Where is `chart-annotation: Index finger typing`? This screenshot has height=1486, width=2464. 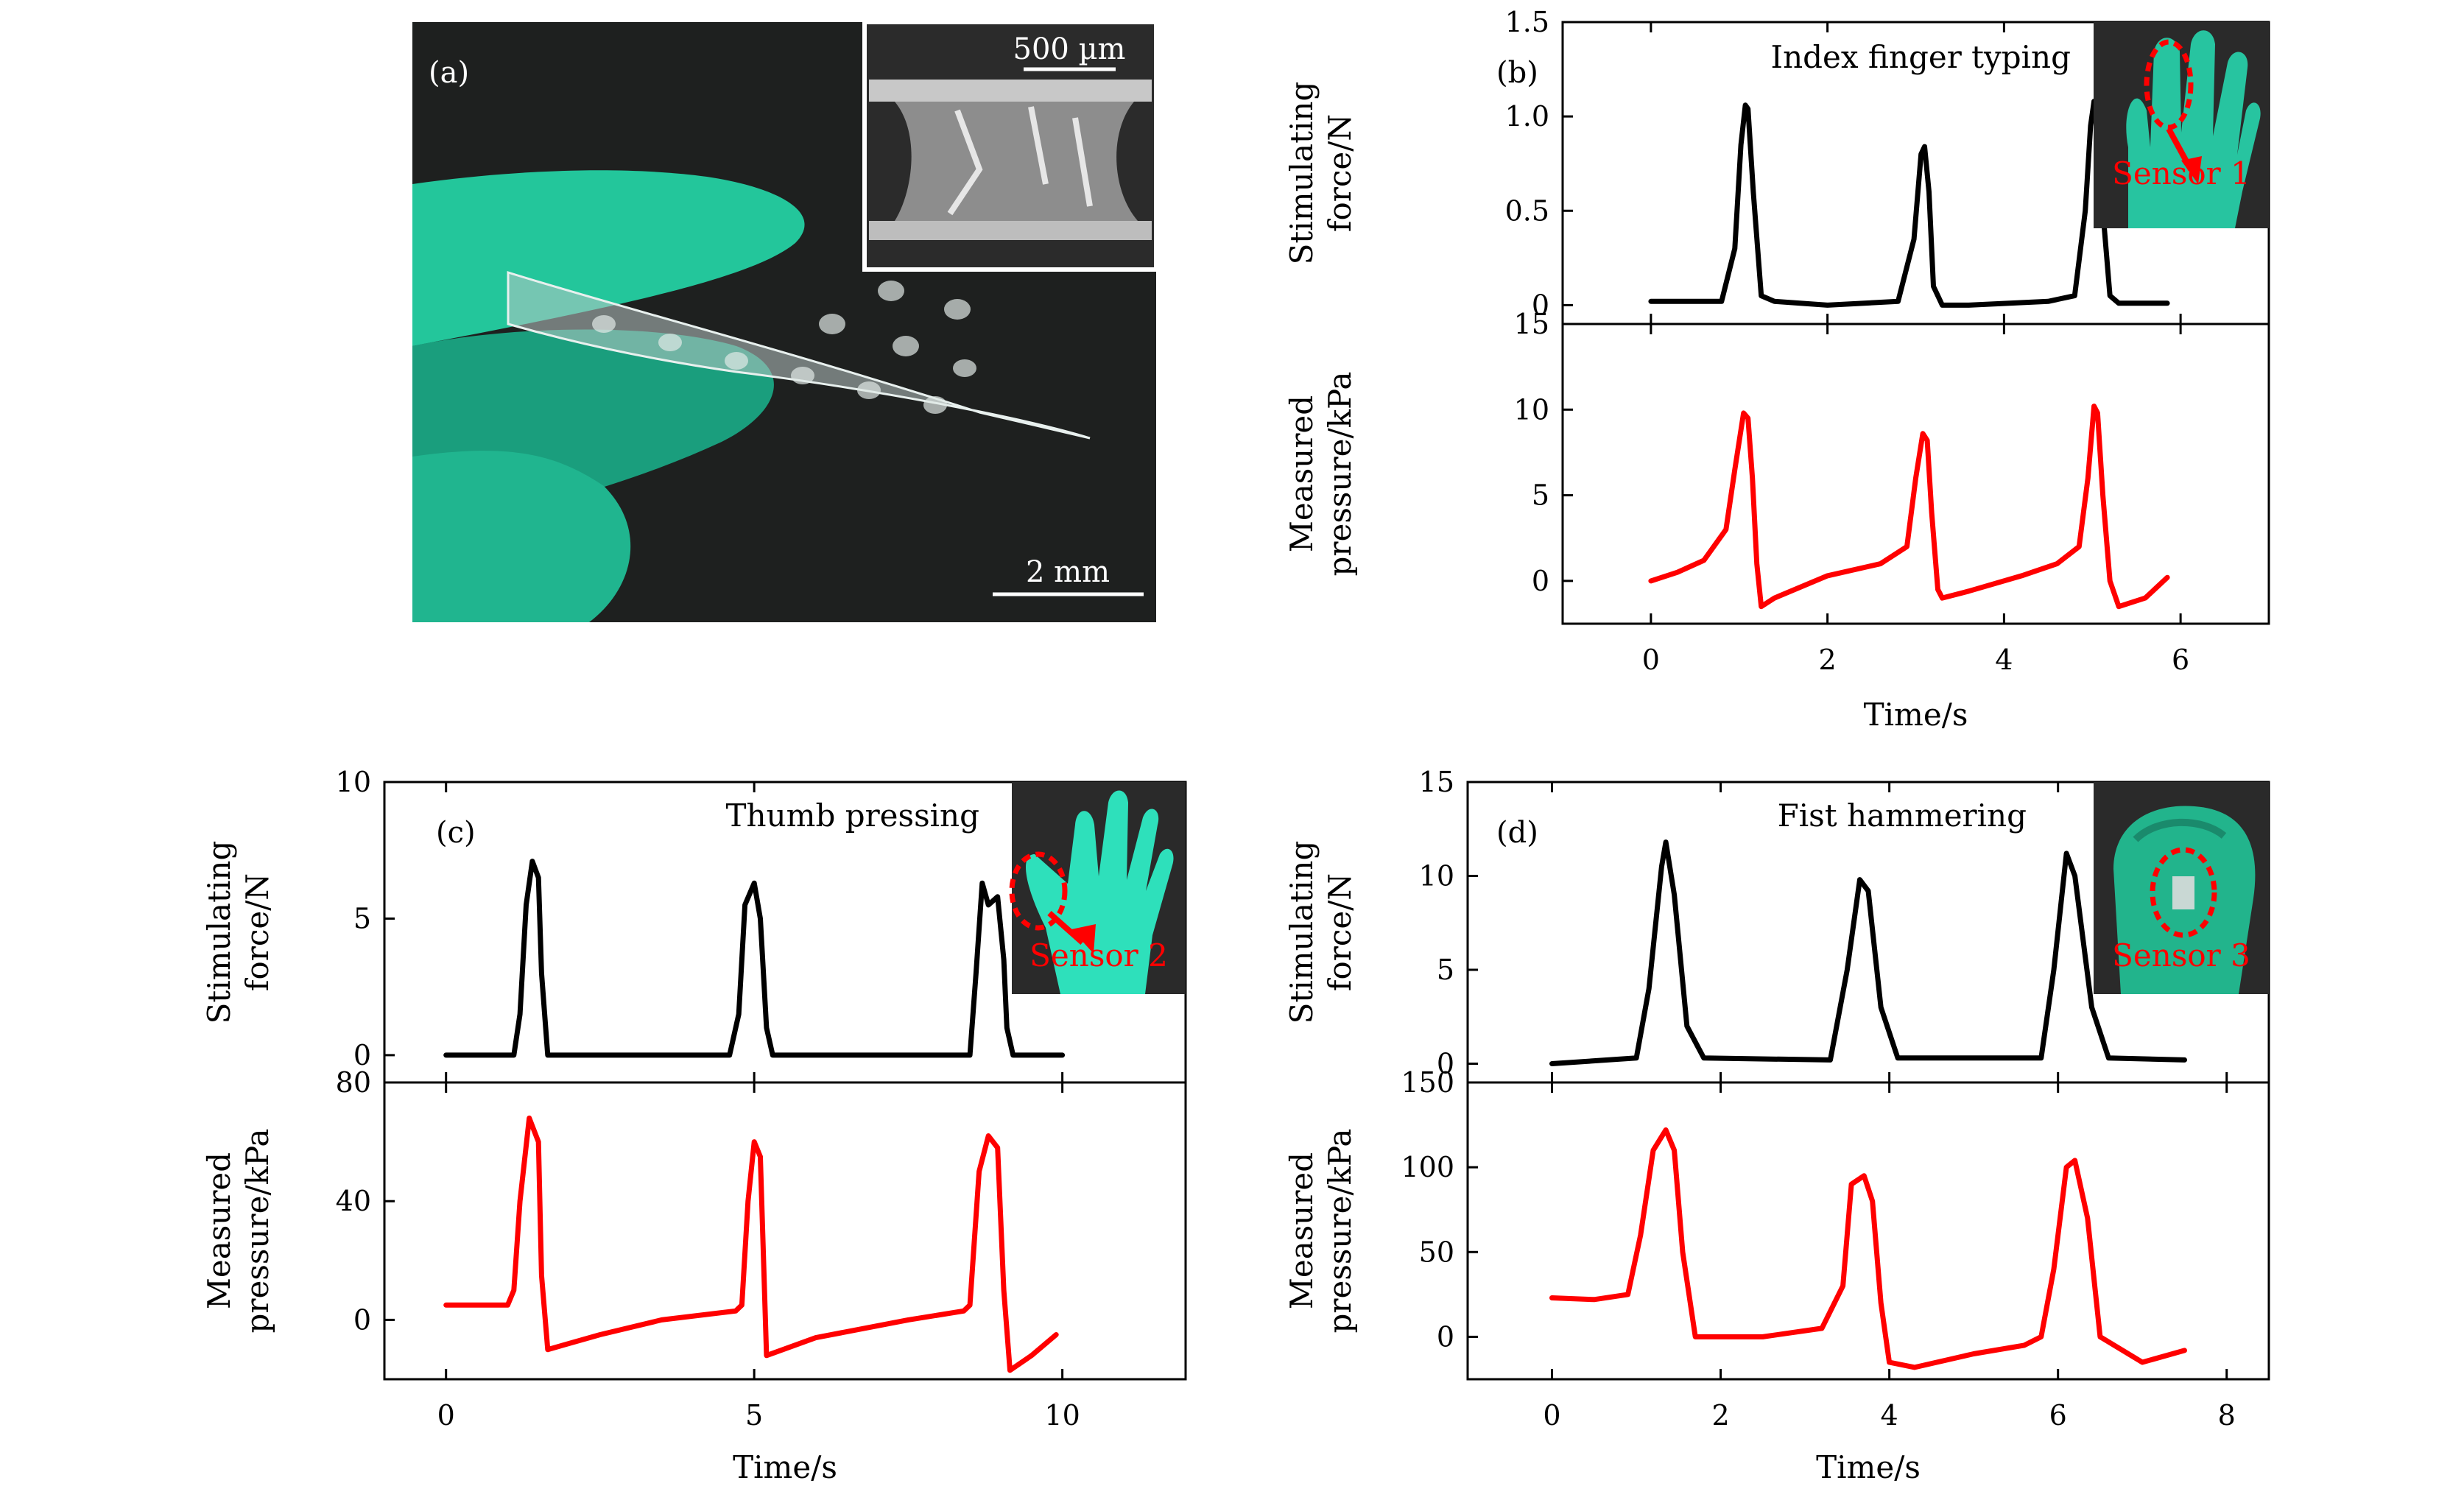
chart-annotation: Index finger typing is located at coordinates (1920, 57).